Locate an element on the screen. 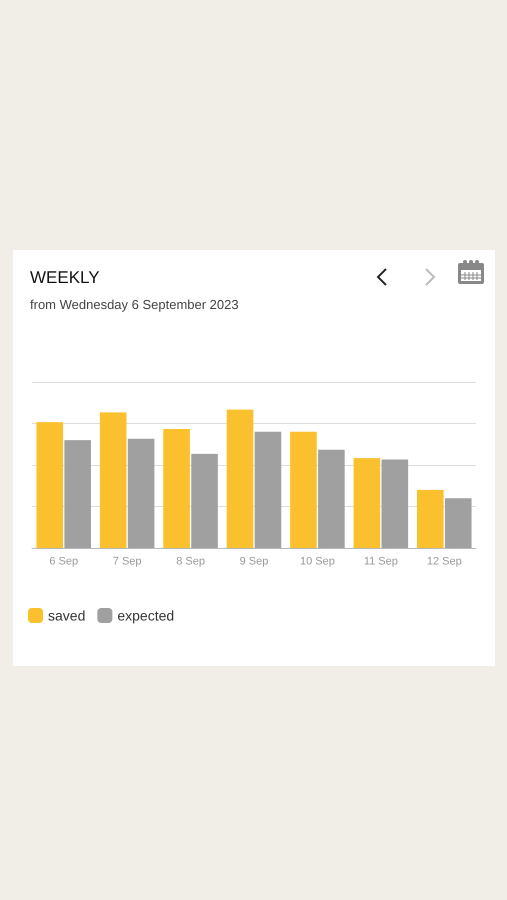 This screenshot has width=507, height=900. legend-label: expected is located at coordinates (145, 616).